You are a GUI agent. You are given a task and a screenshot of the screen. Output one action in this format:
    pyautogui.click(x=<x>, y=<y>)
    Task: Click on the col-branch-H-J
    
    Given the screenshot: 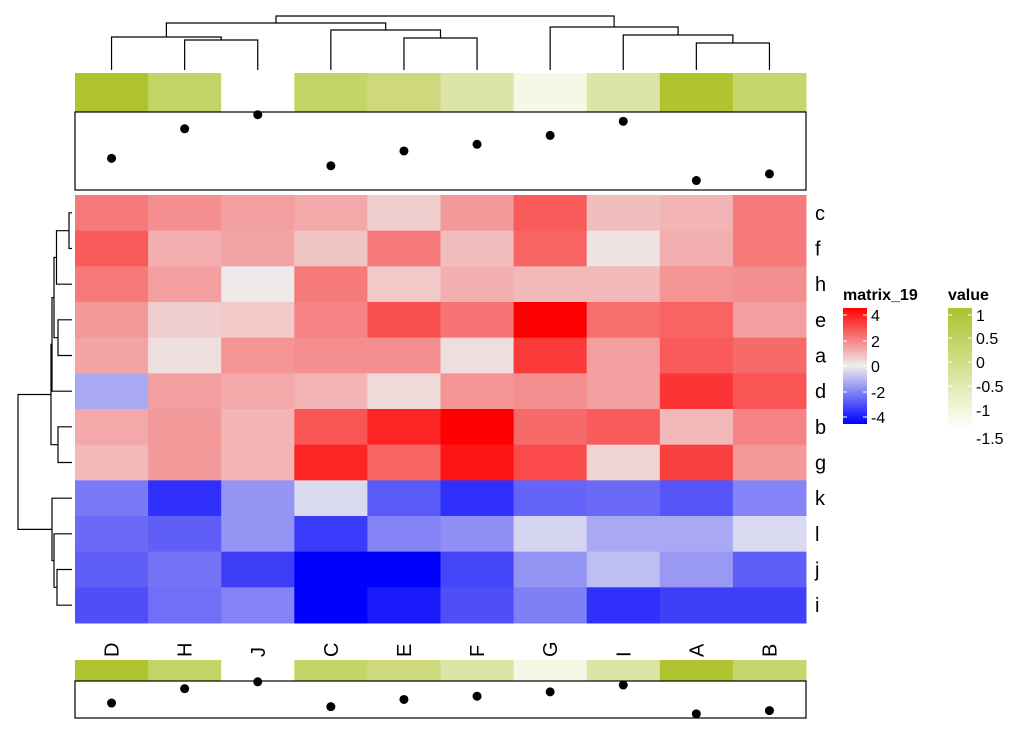 What is the action you would take?
    pyautogui.click(x=221, y=54)
    